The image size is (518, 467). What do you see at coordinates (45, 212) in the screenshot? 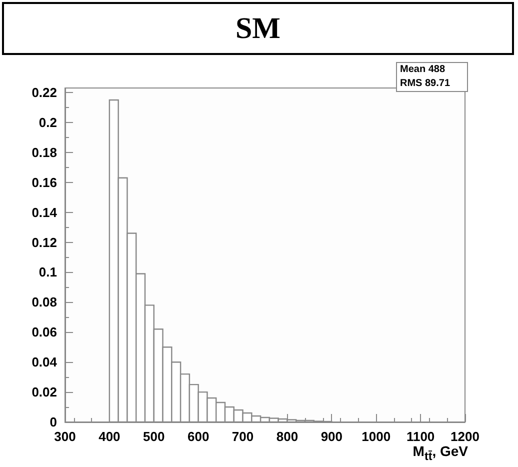
I see `y-tick-label: 0.14` at bounding box center [45, 212].